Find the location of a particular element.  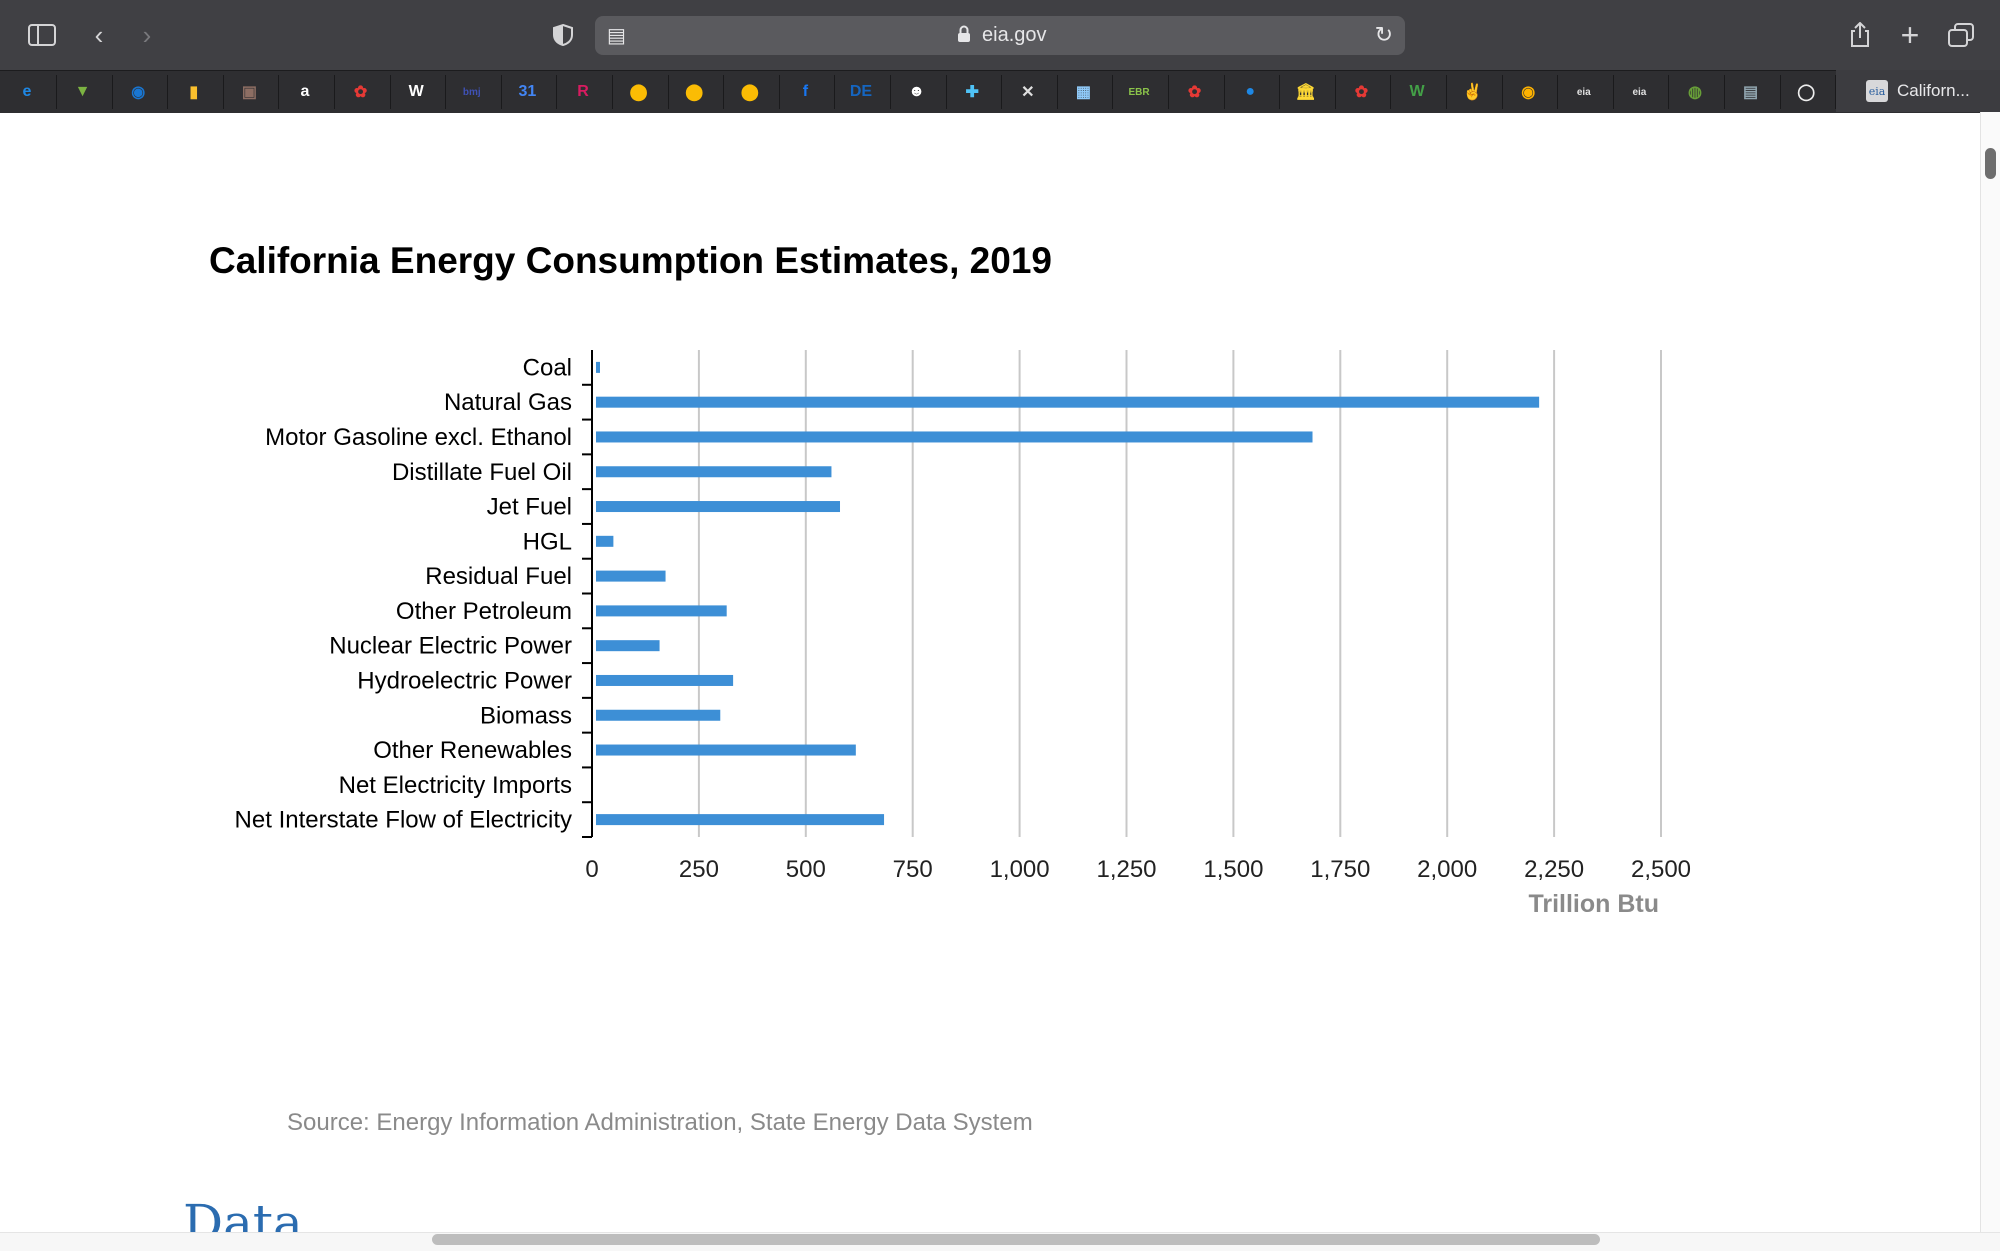

x-tick-label: 1,750 is located at coordinates (1340, 869).